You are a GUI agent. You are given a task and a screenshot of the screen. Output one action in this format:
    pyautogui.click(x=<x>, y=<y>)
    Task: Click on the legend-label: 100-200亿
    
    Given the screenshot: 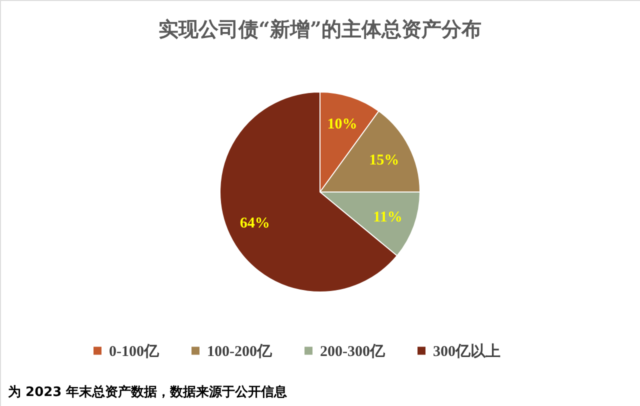 What is the action you would take?
    pyautogui.click(x=240, y=351)
    